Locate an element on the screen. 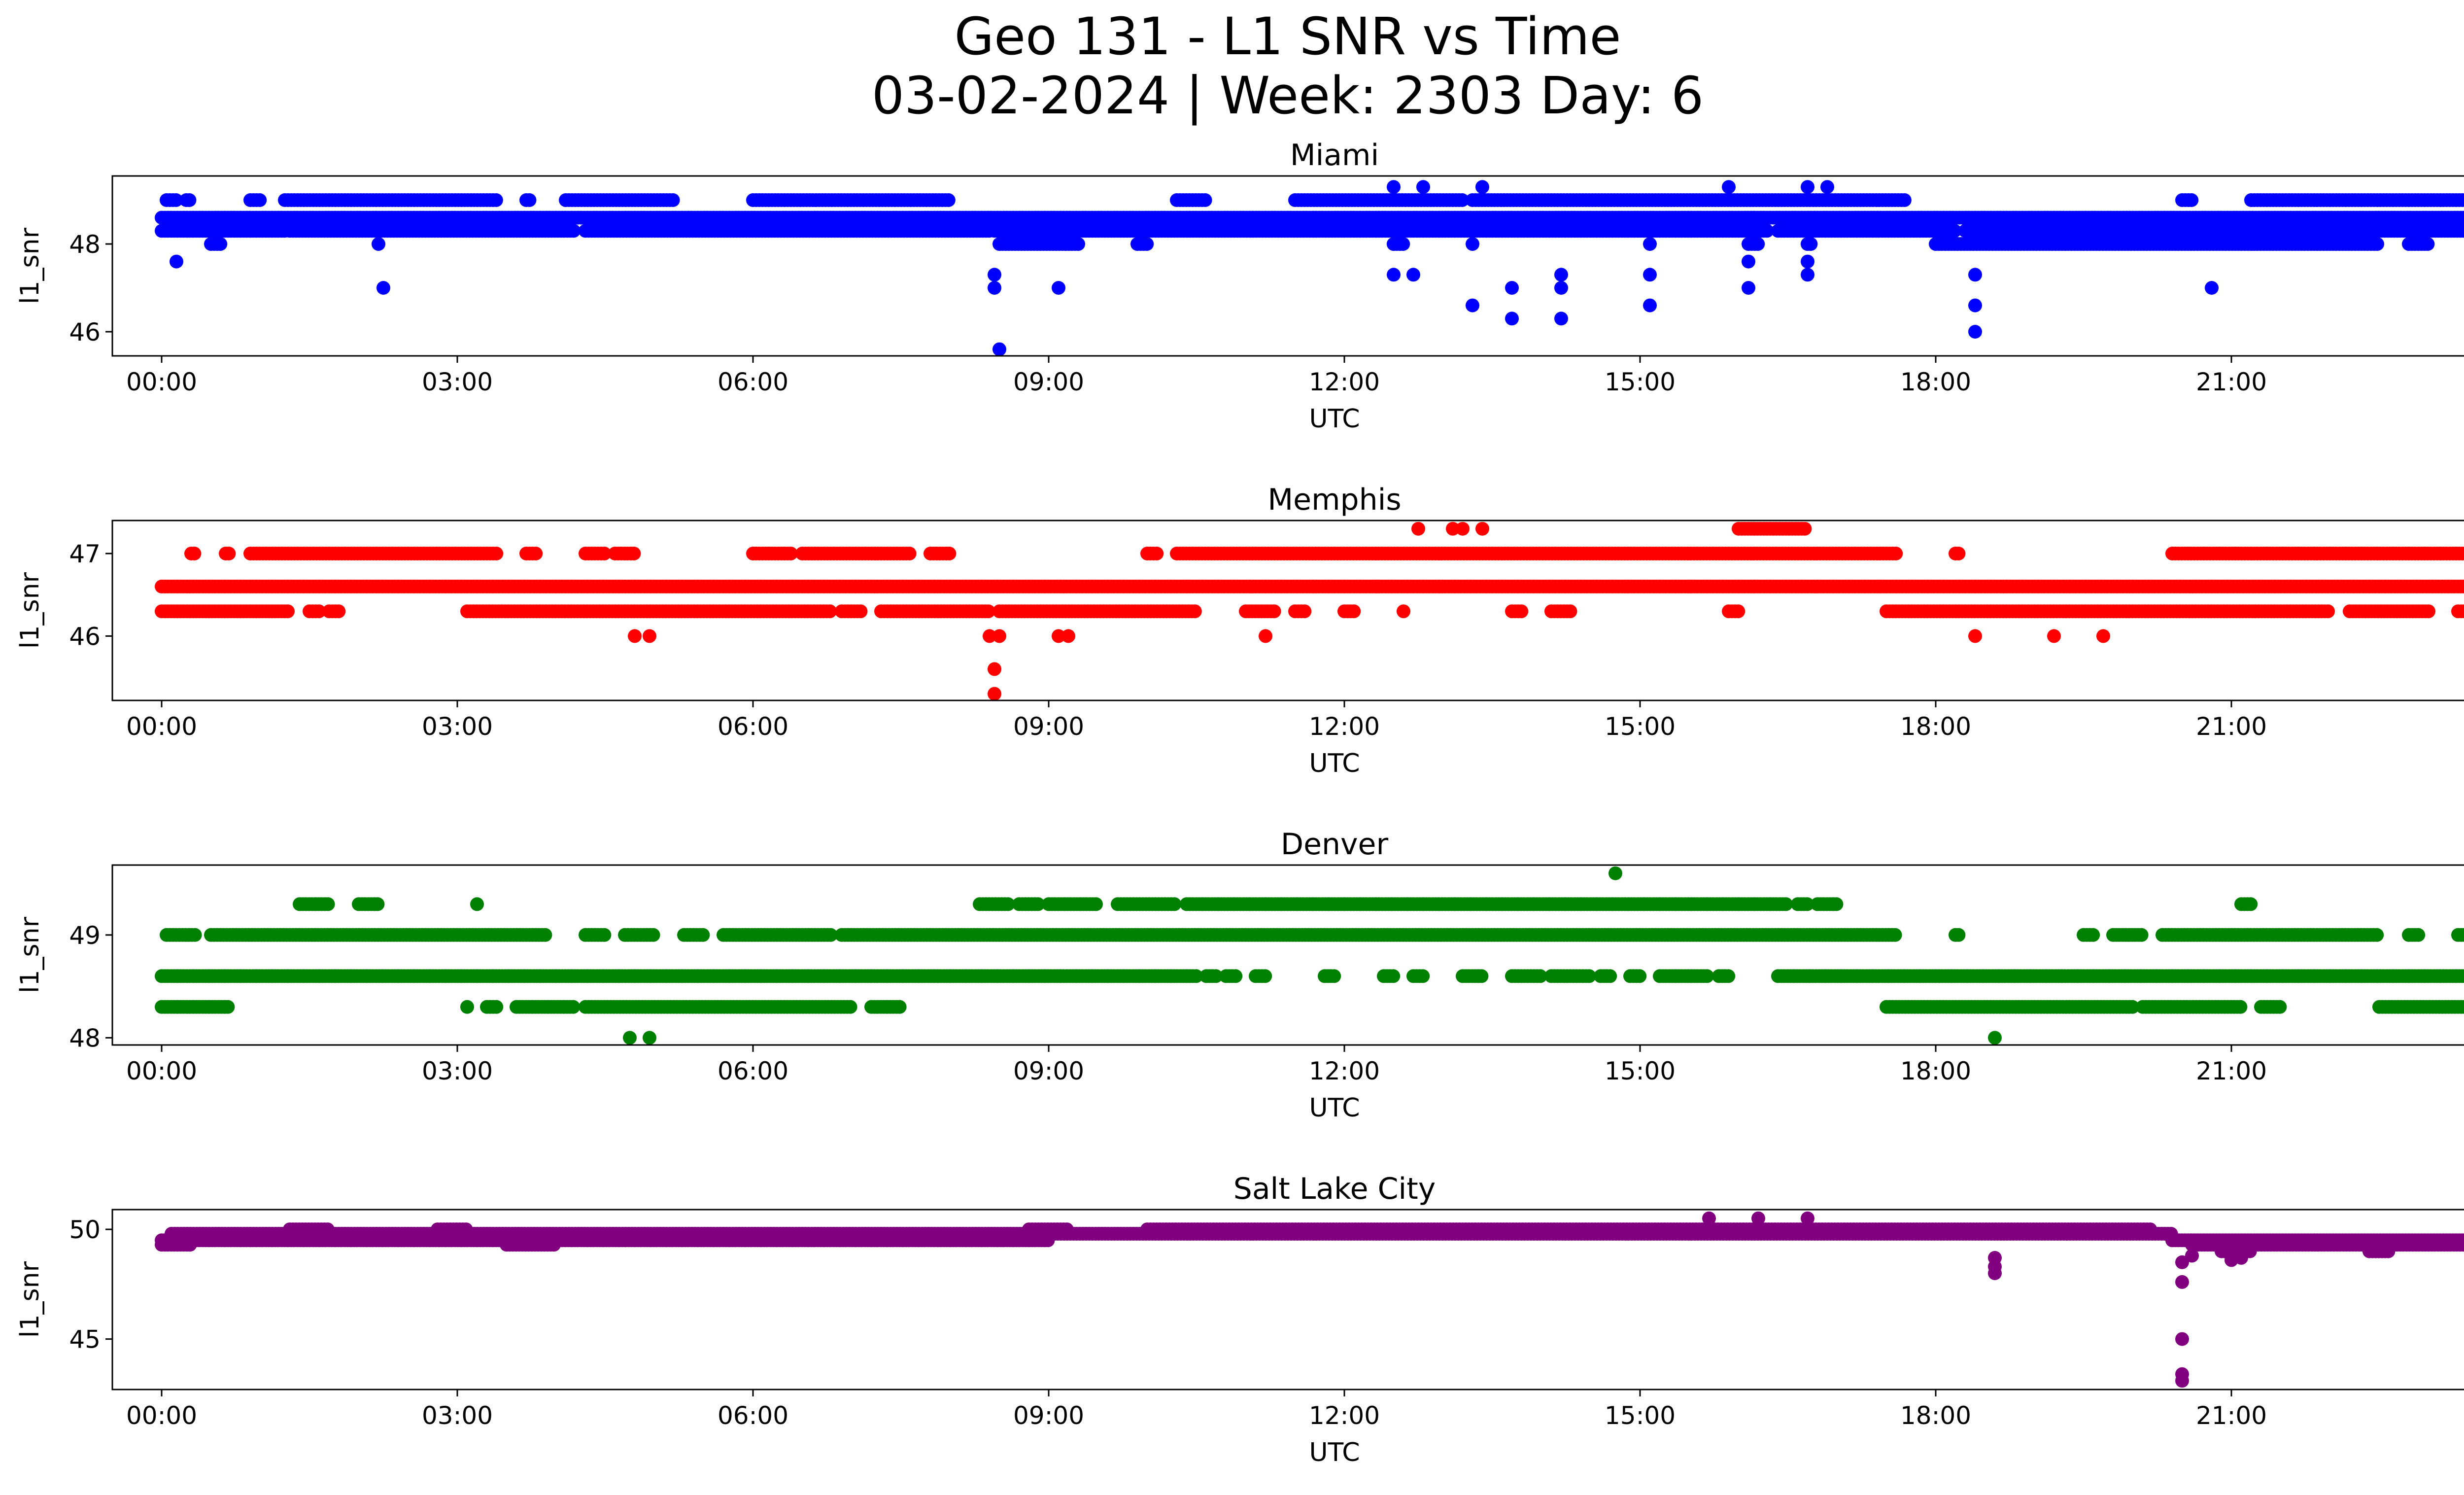 The height and width of the screenshot is (1495, 2464). axes-frame is located at coordinates (1287, 266).